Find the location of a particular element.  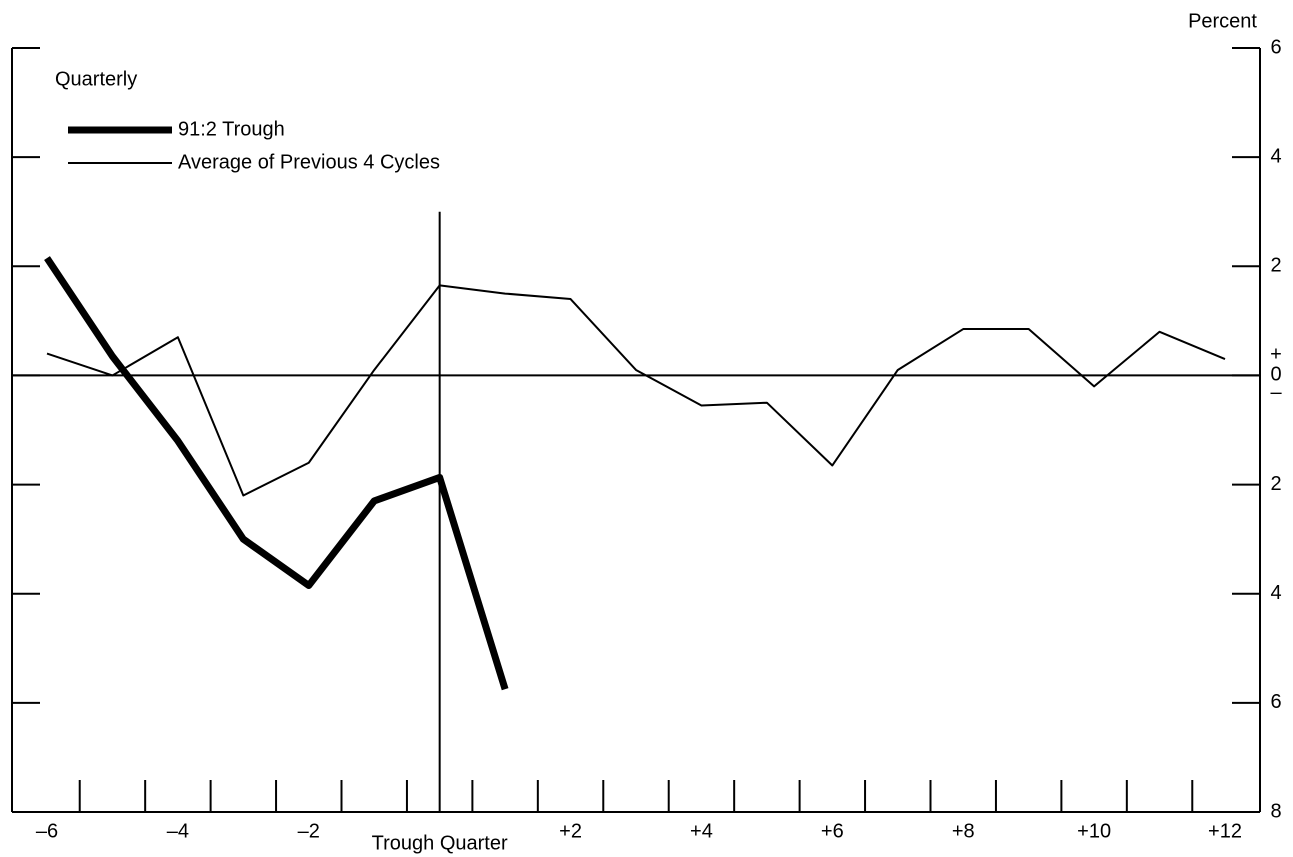

unit-label: Percent is located at coordinates (1222, 21).